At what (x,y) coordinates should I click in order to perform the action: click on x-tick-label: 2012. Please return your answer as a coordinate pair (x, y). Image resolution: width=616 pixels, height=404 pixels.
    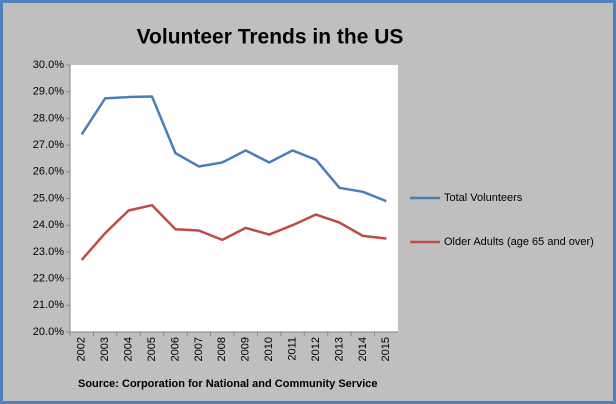
    Looking at the image, I should click on (316, 349).